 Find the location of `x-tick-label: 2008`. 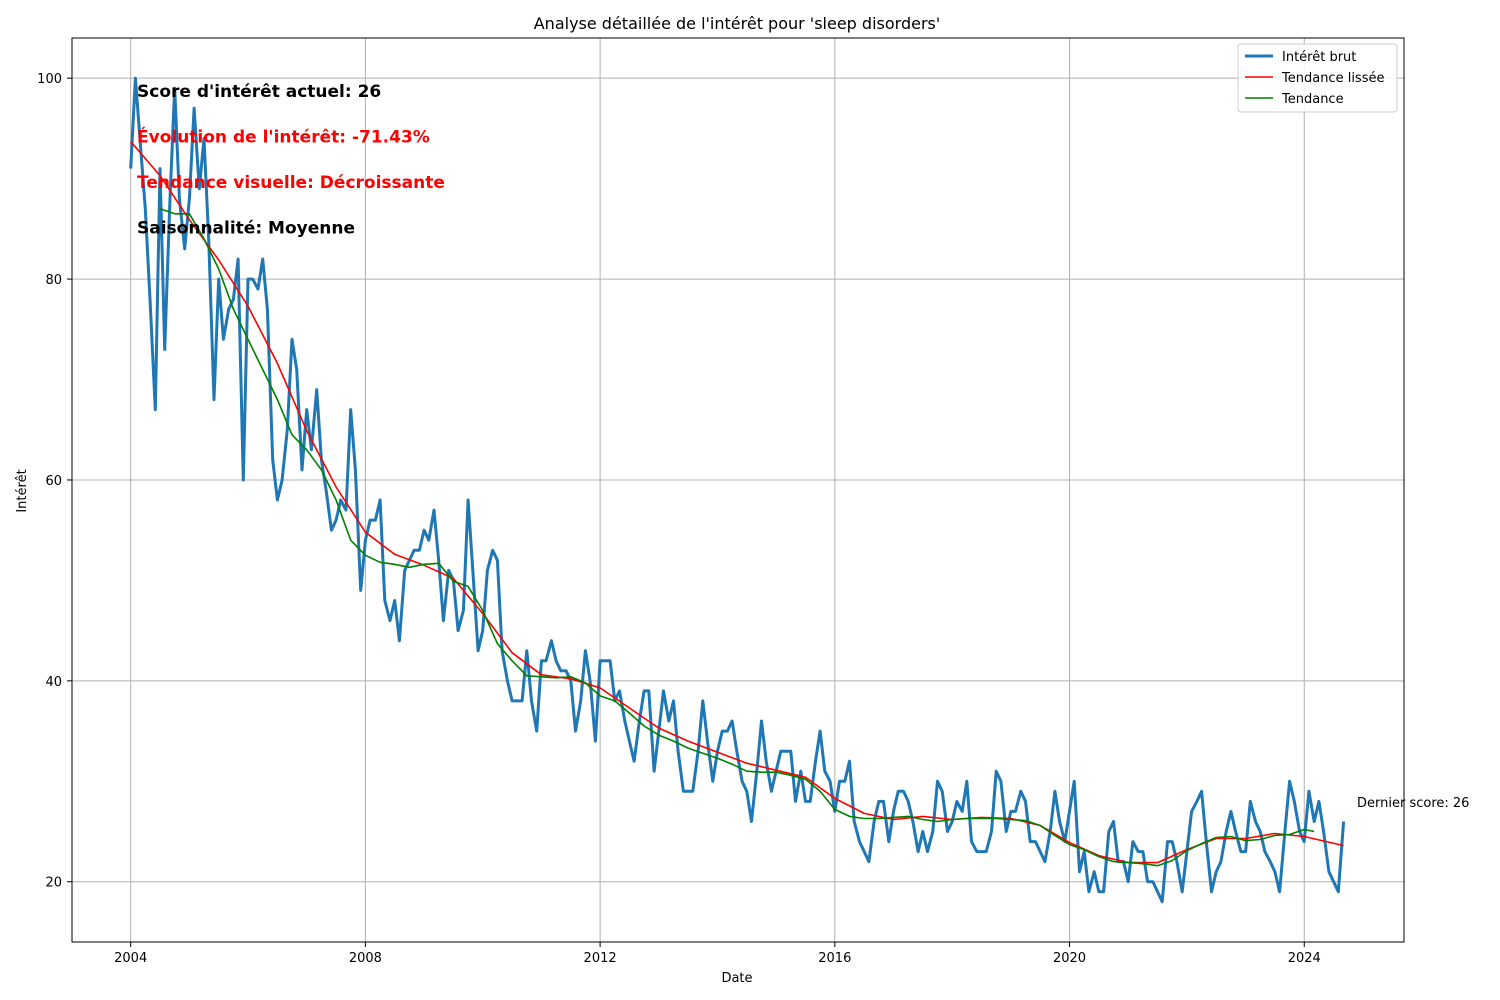

x-tick-label: 2008 is located at coordinates (365, 958).